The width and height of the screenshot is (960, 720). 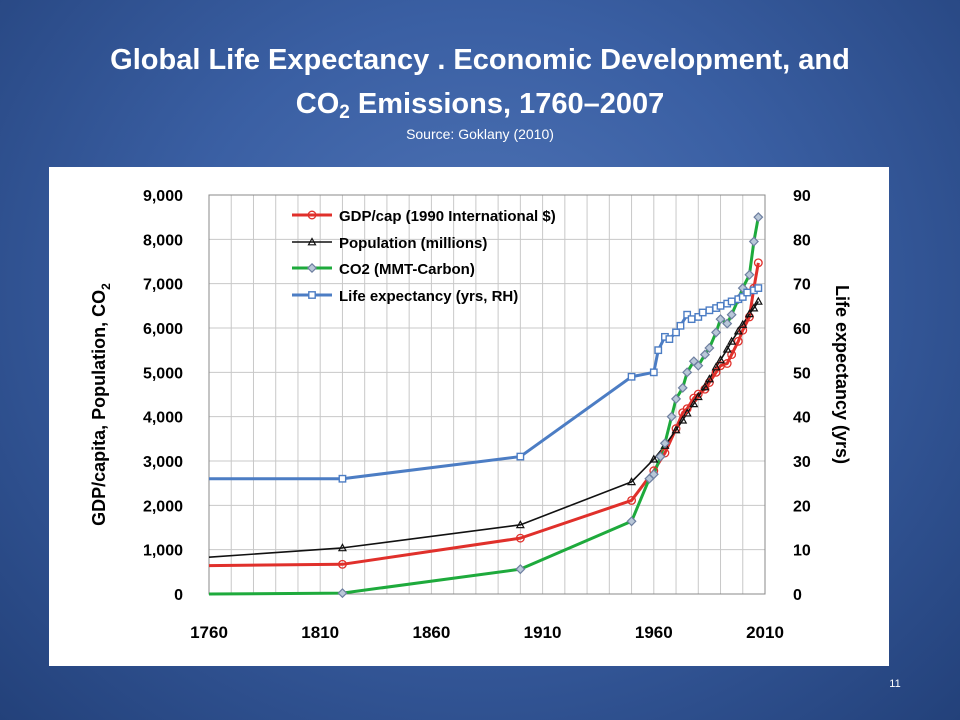 What do you see at coordinates (428, 296) in the screenshot?
I see `legend-label: Life expectancy (yrs, RH)` at bounding box center [428, 296].